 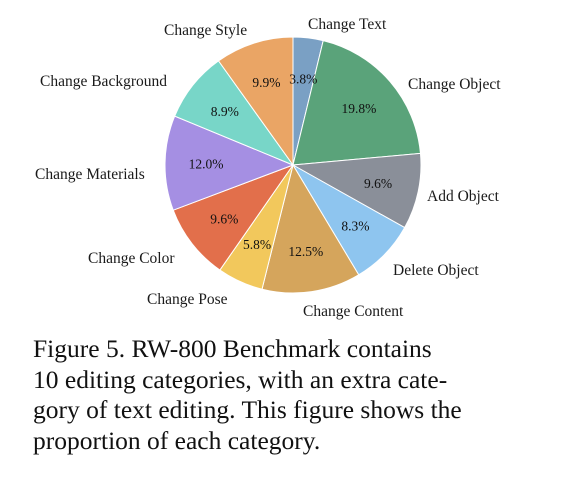 What do you see at coordinates (305, 251) in the screenshot?
I see `slice-percentage-label: 12.5%` at bounding box center [305, 251].